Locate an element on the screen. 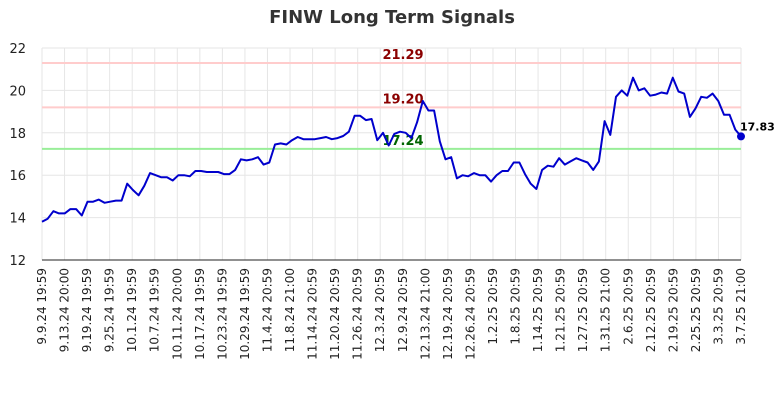  x-tick-label: 1.8.25 20:59 is located at coordinates (516, 306).